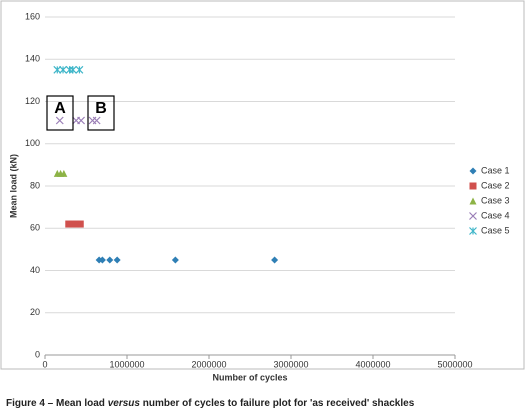 This screenshot has width=530, height=416. Describe the element at coordinates (13, 186) in the screenshot. I see `y-axis-title: Mean load (kN)` at that location.